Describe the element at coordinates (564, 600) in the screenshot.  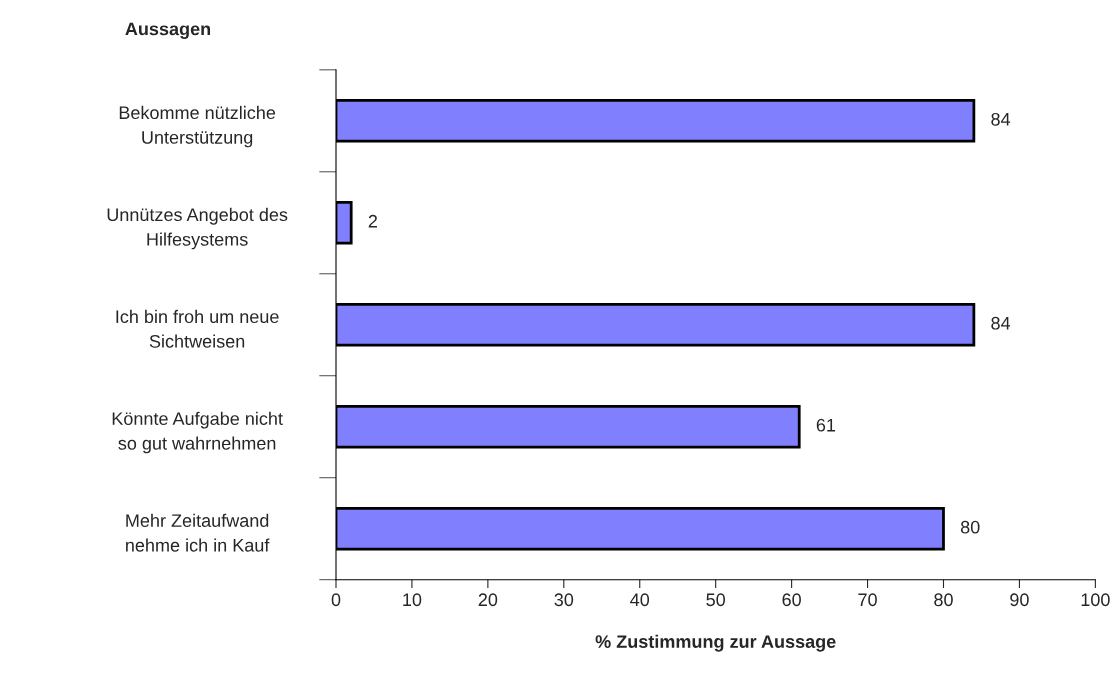
I see `x-tick-label: 30` at that location.